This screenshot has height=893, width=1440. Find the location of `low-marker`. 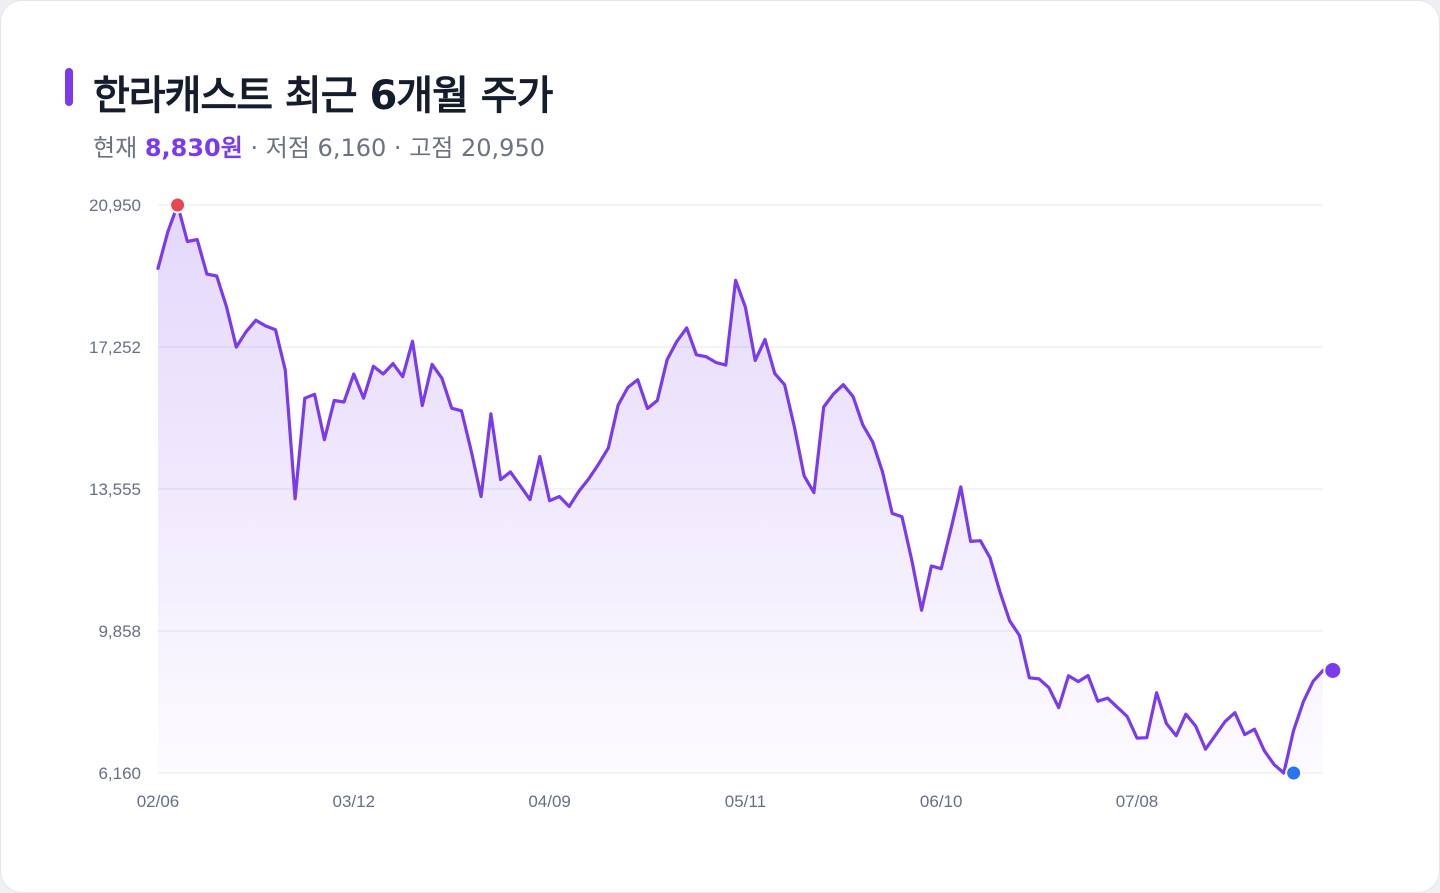

low-marker is located at coordinates (1294, 773).